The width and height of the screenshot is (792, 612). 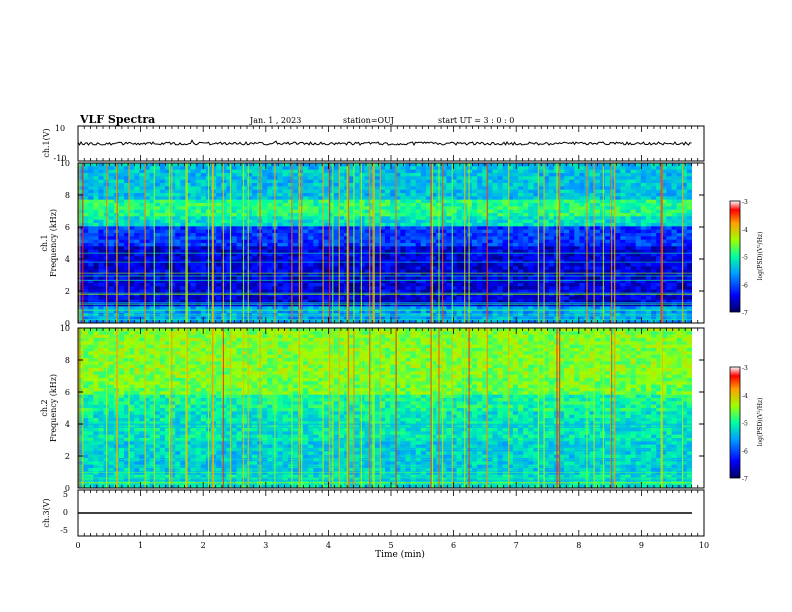 I want to click on ch1-ytick-top: 10, so click(x=60, y=128).